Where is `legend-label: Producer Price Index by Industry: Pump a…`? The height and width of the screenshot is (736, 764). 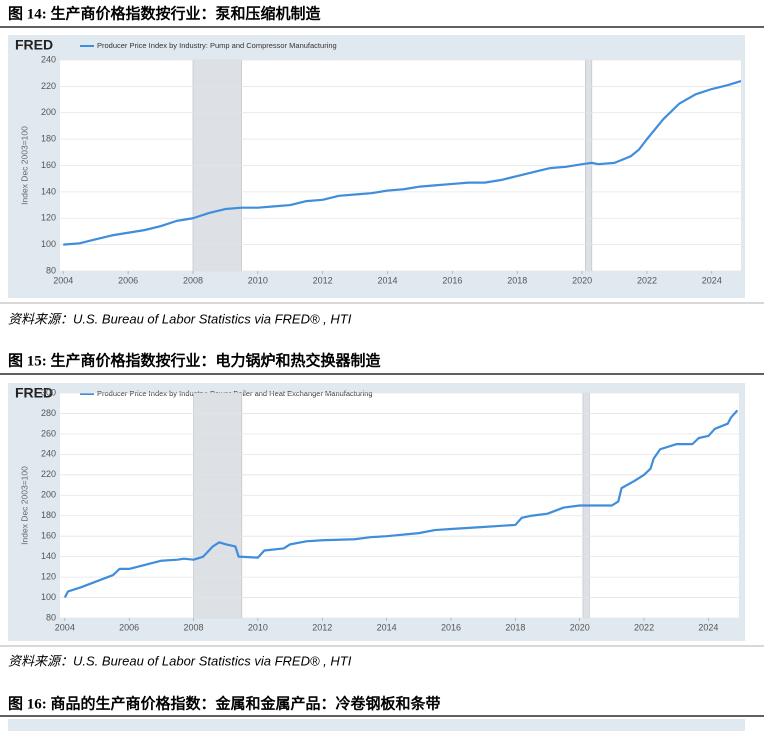 legend-label: Producer Price Index by Industry: Pump a… is located at coordinates (217, 45).